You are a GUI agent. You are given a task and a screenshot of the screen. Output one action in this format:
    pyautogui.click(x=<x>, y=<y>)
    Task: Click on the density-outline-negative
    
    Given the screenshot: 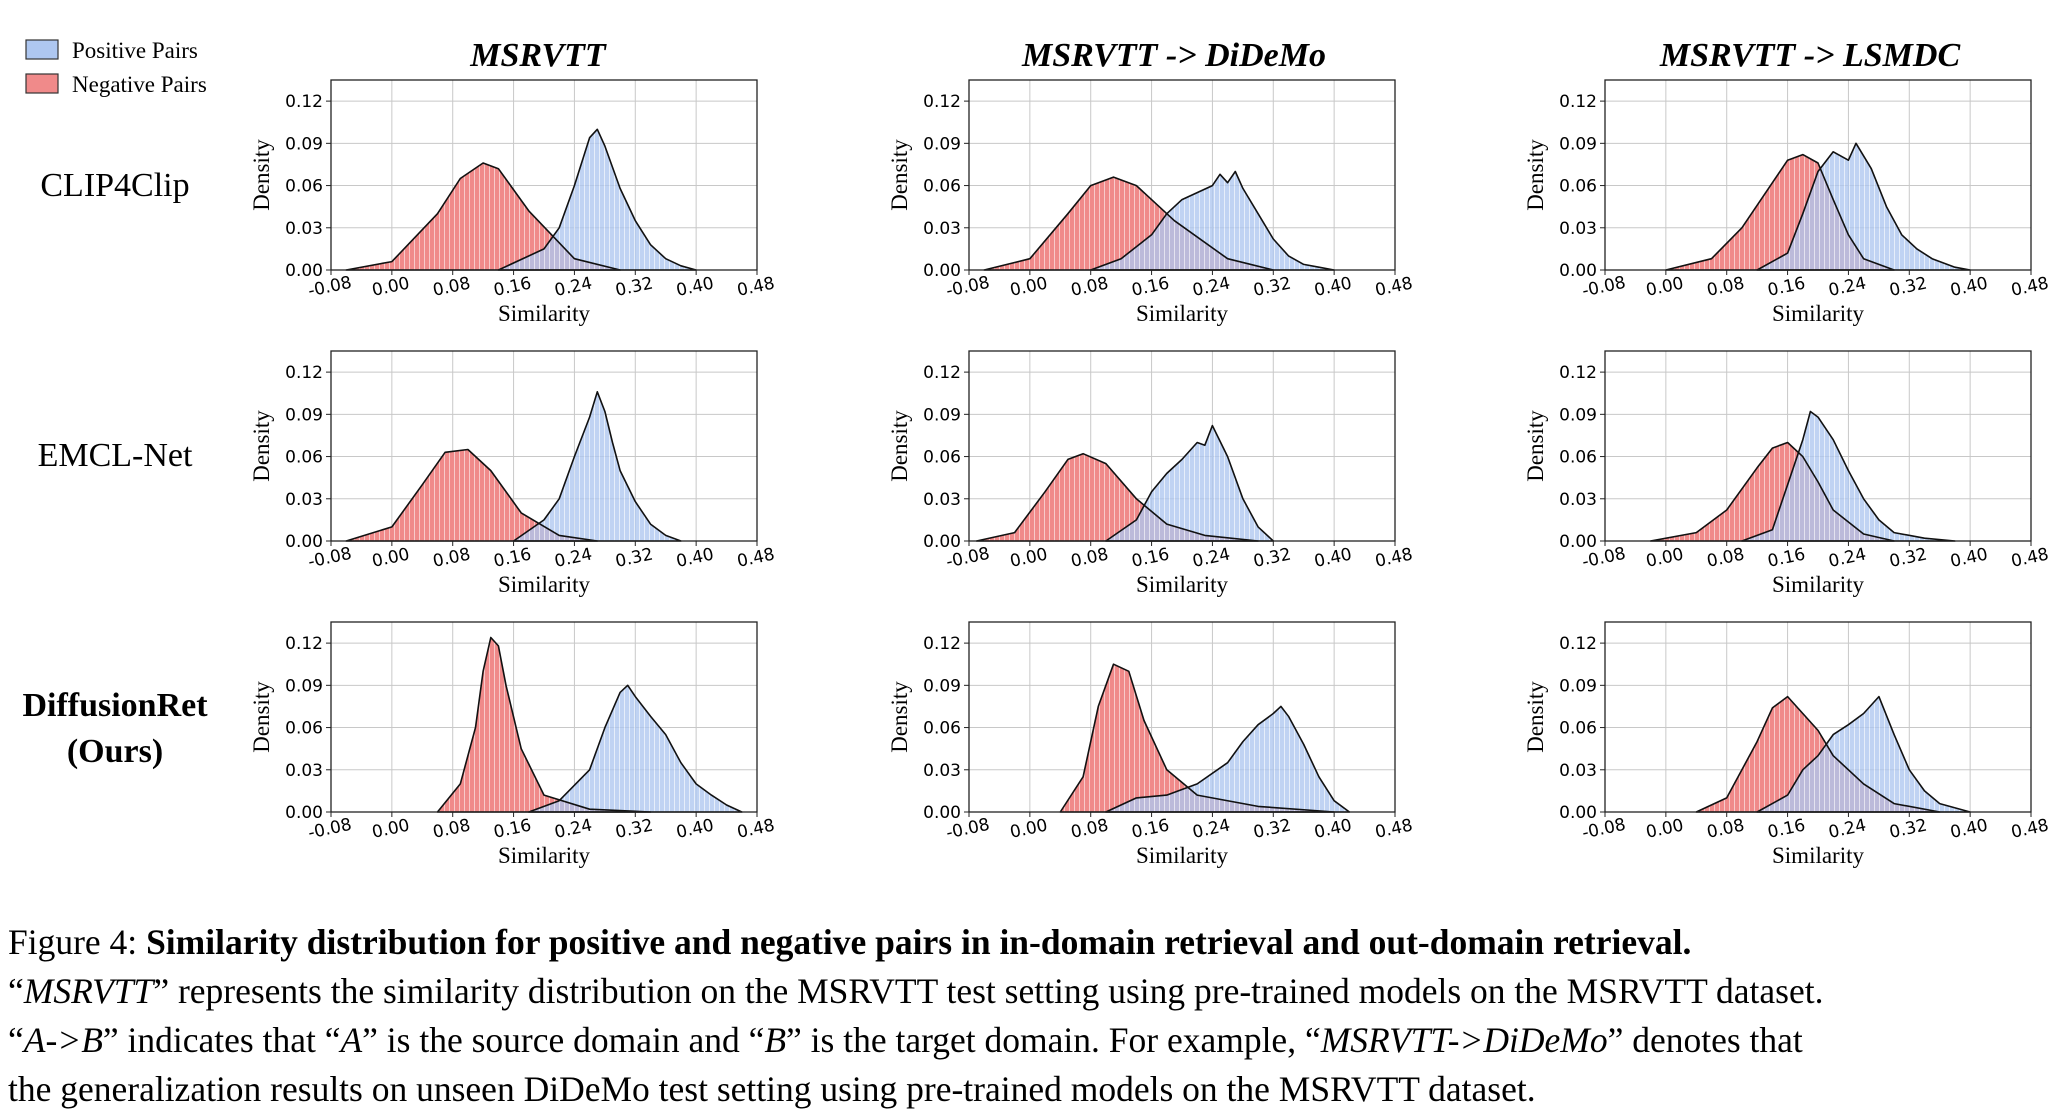 What is the action you would take?
    pyautogui.click(x=1780, y=212)
    